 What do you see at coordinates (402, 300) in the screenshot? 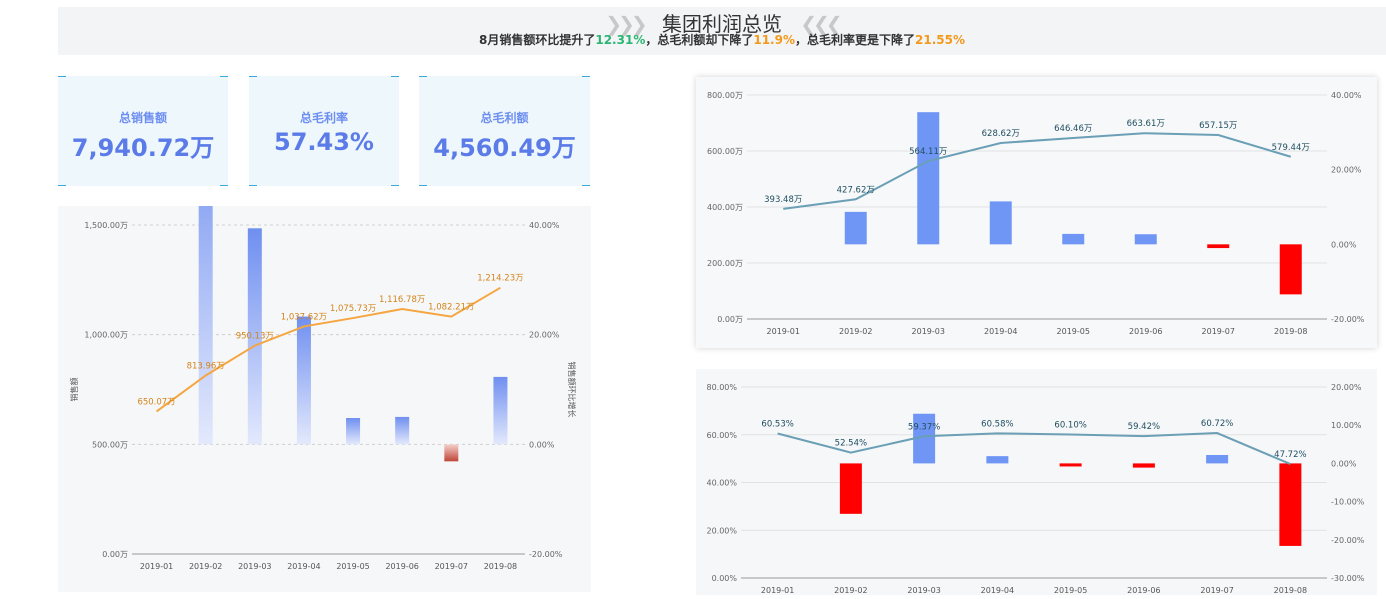
I see `data-label: 1,116.78万` at bounding box center [402, 300].